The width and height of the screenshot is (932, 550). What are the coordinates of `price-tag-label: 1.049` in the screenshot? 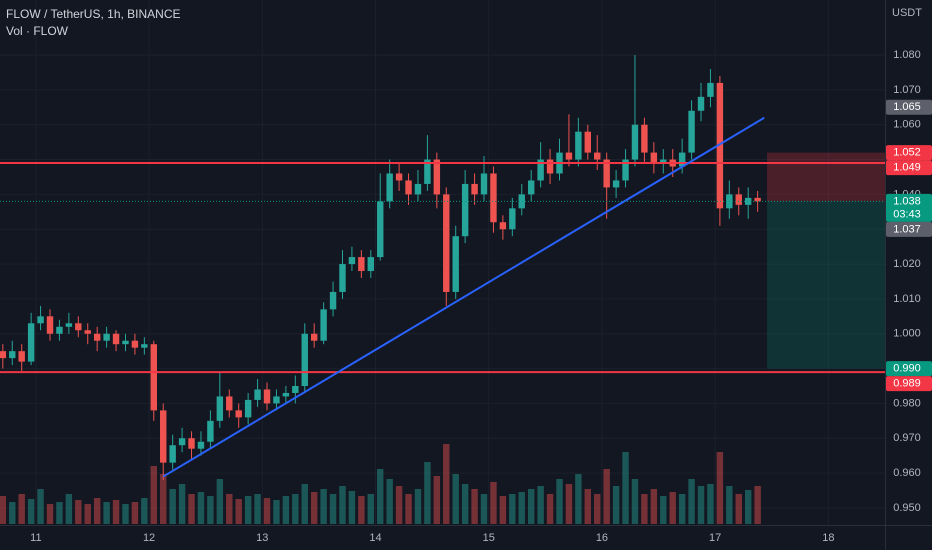 It's located at (907, 167).